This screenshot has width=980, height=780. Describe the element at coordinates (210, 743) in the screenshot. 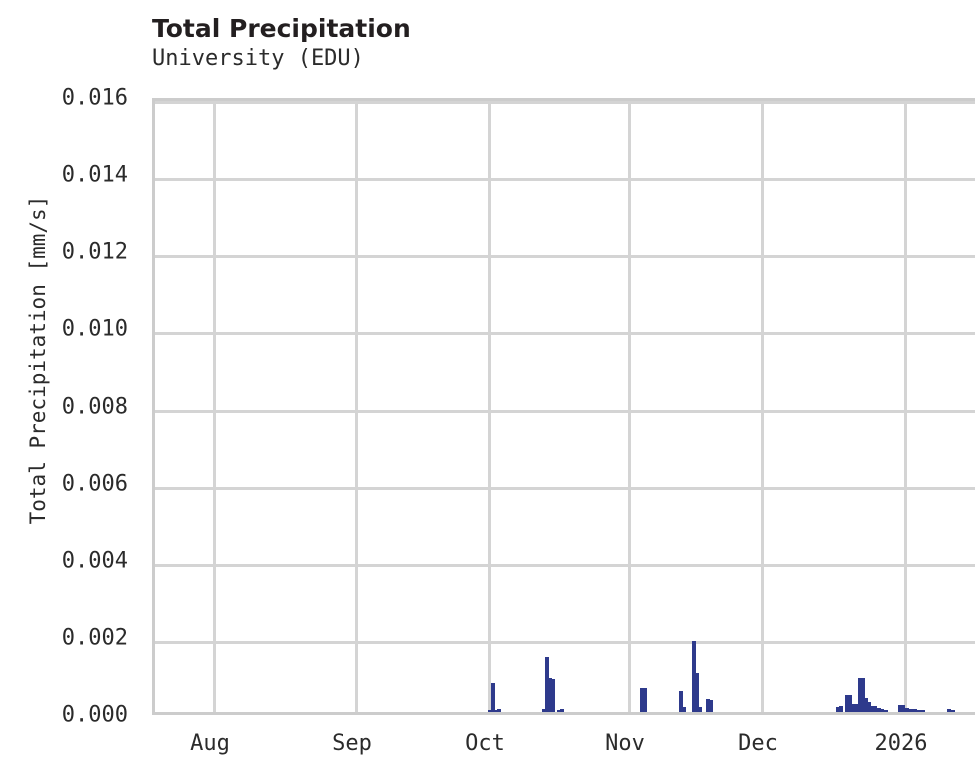

I see `x-axis-tick-label: Aug` at that location.